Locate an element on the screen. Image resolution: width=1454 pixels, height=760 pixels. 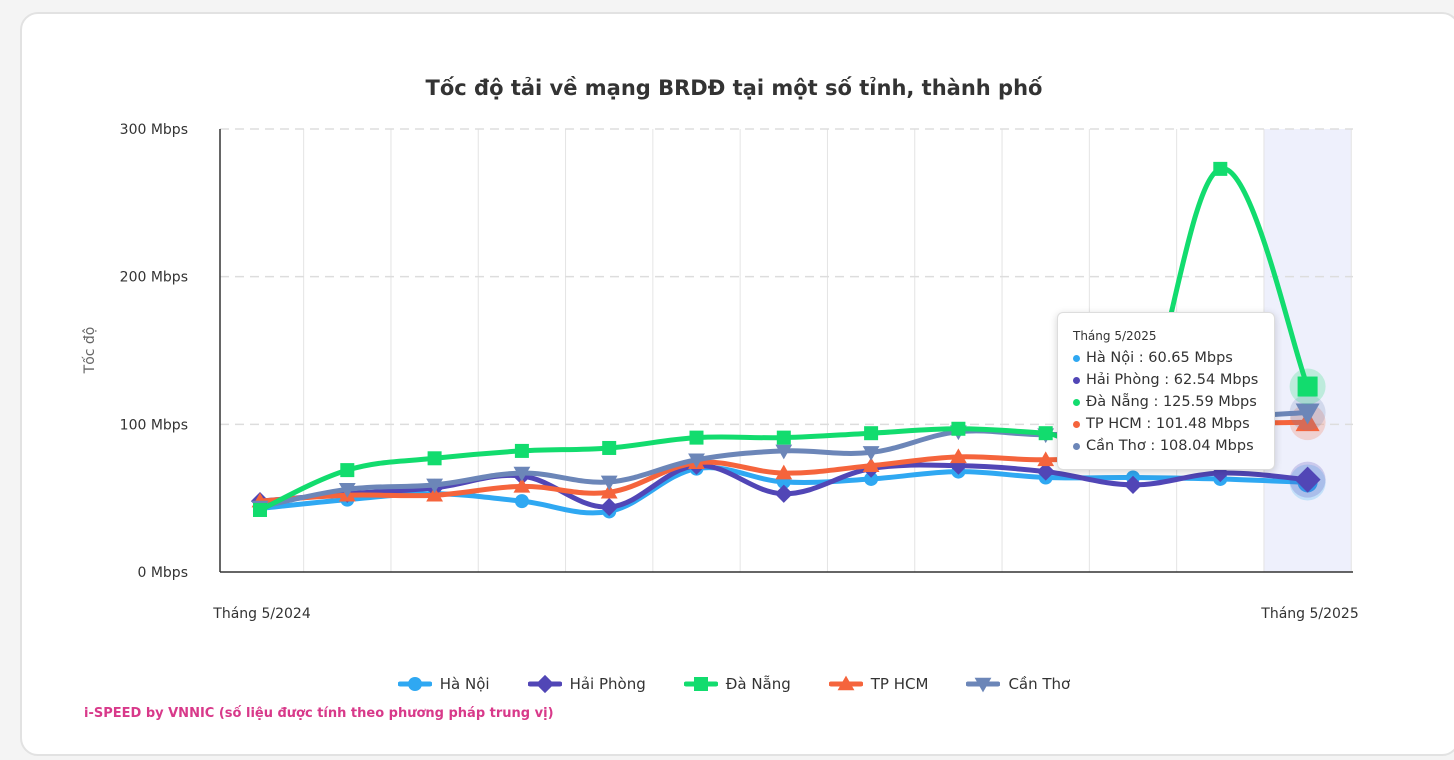
tooltip-row-text: Hải Phòng : 62.54 Mbps is located at coordinates (1172, 380).